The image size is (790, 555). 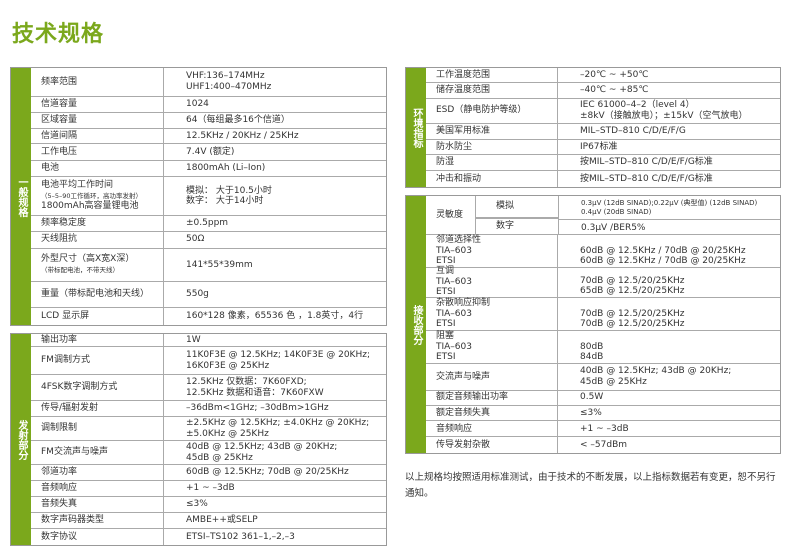 I want to click on spec-value-line: 40dB @ 12.5KHz; 43dB @ 20KHz;, so click(x=656, y=371).